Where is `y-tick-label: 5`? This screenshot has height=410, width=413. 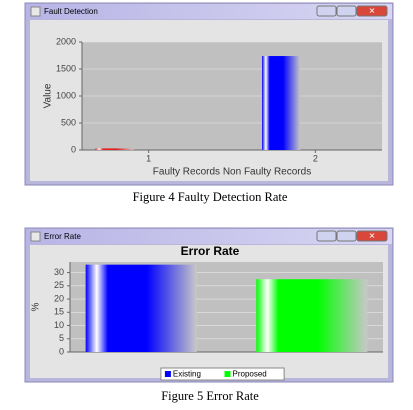 y-tick-label: 5 is located at coordinates (61, 338).